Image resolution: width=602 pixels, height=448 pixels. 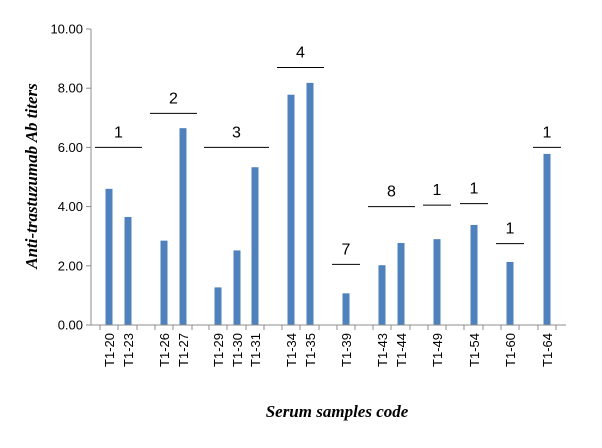 I want to click on x-tick-label: T1-27, so click(x=183, y=350).